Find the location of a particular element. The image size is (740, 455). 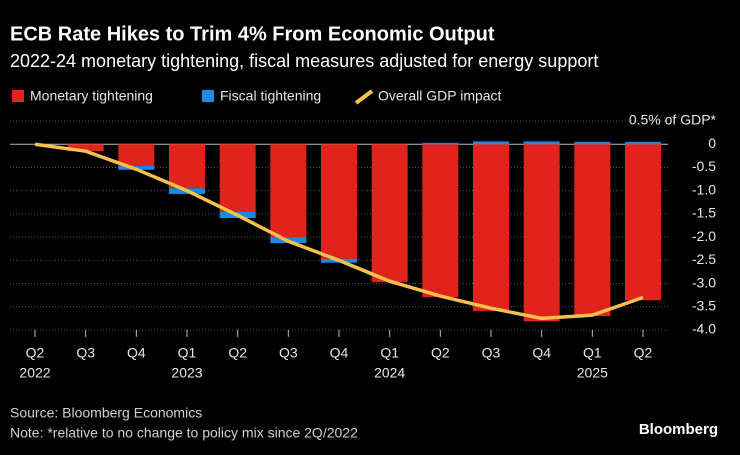

y-tick-label: 0 is located at coordinates (712, 143).